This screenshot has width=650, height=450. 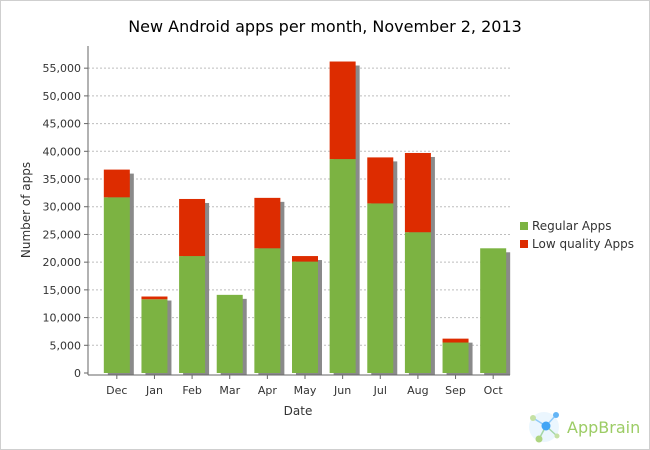 What do you see at coordinates (26, 210) in the screenshot?
I see `y-axis-label: Number of apps` at bounding box center [26, 210].